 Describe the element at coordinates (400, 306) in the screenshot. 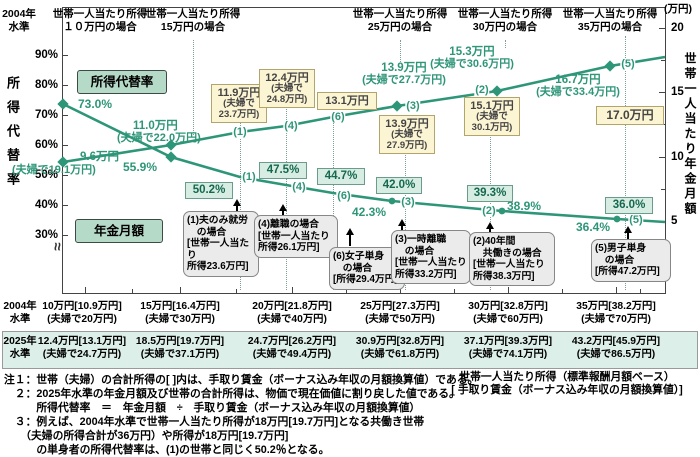

I see `cell-v: 25万円[27.3万円]` at that location.